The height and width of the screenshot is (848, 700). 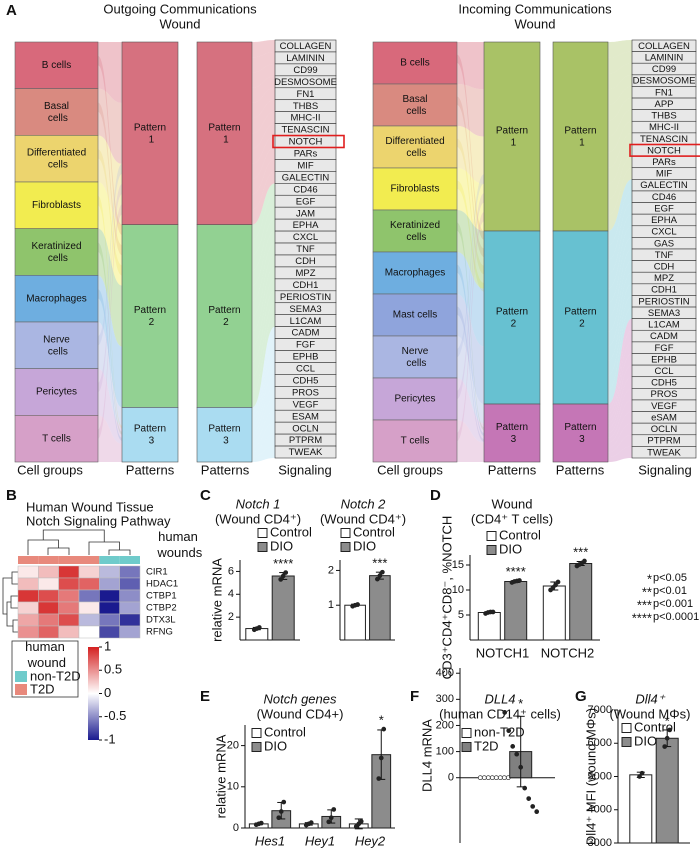 I want to click on cell-group-label: Fibroblasts, so click(x=56, y=205).